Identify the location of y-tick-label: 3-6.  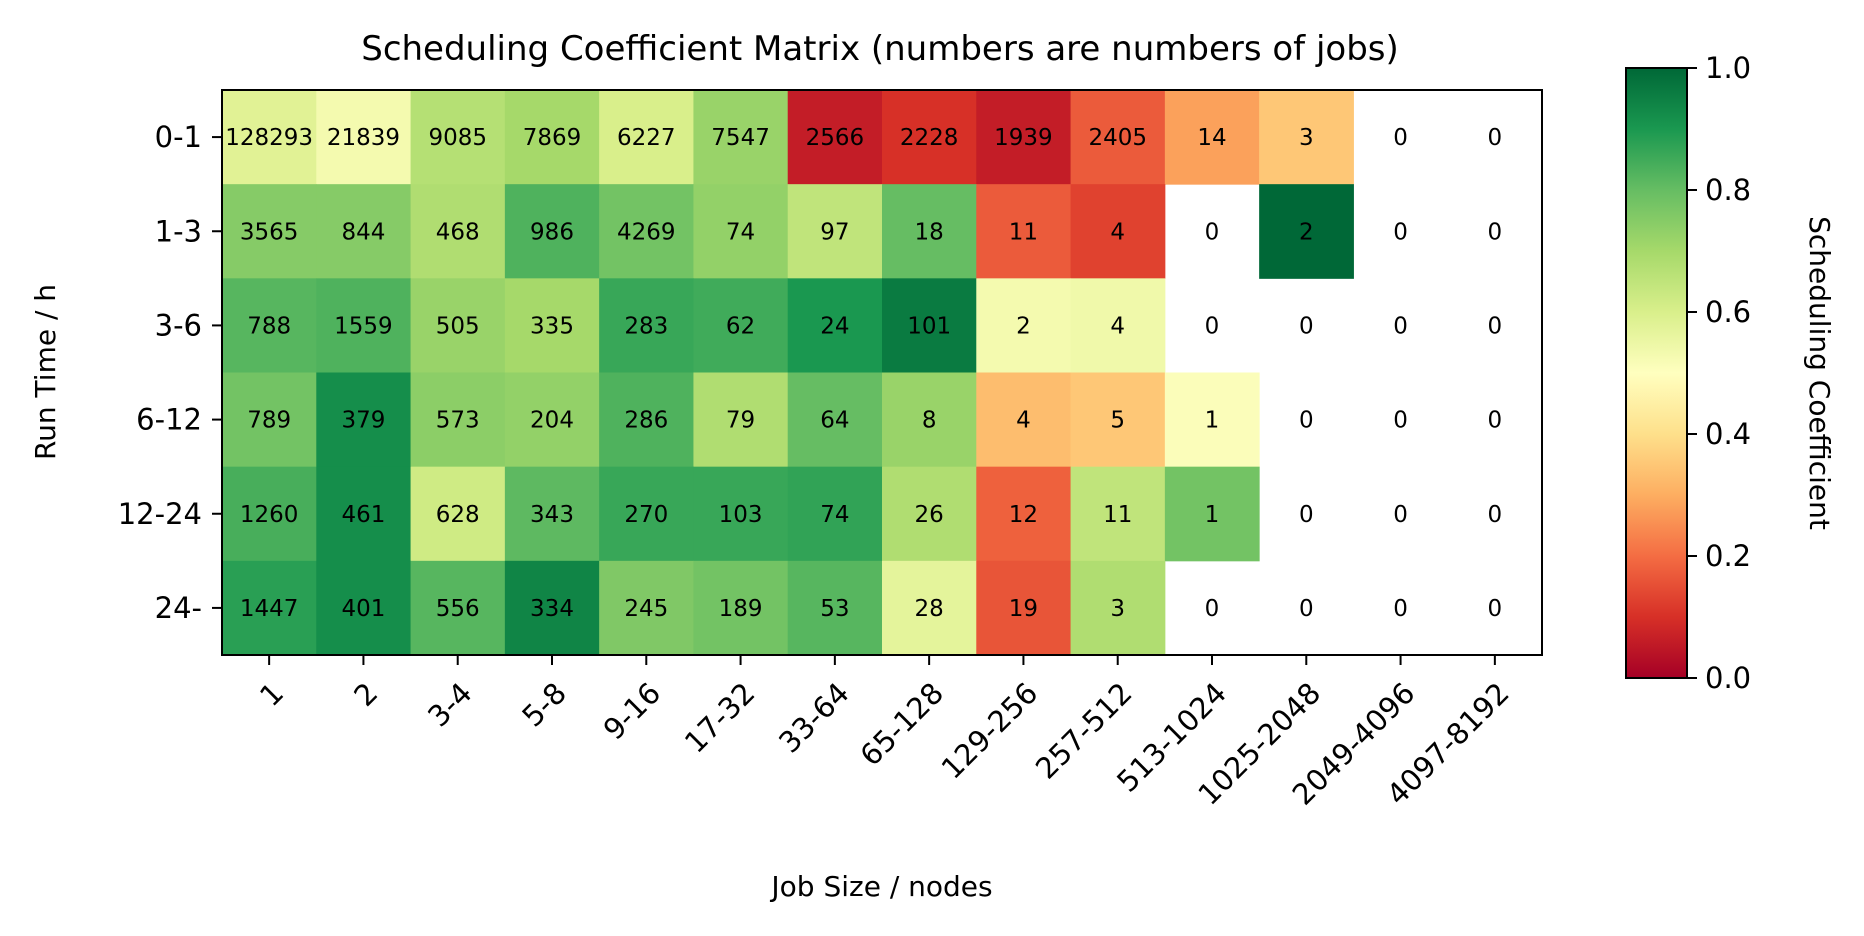
(178, 325).